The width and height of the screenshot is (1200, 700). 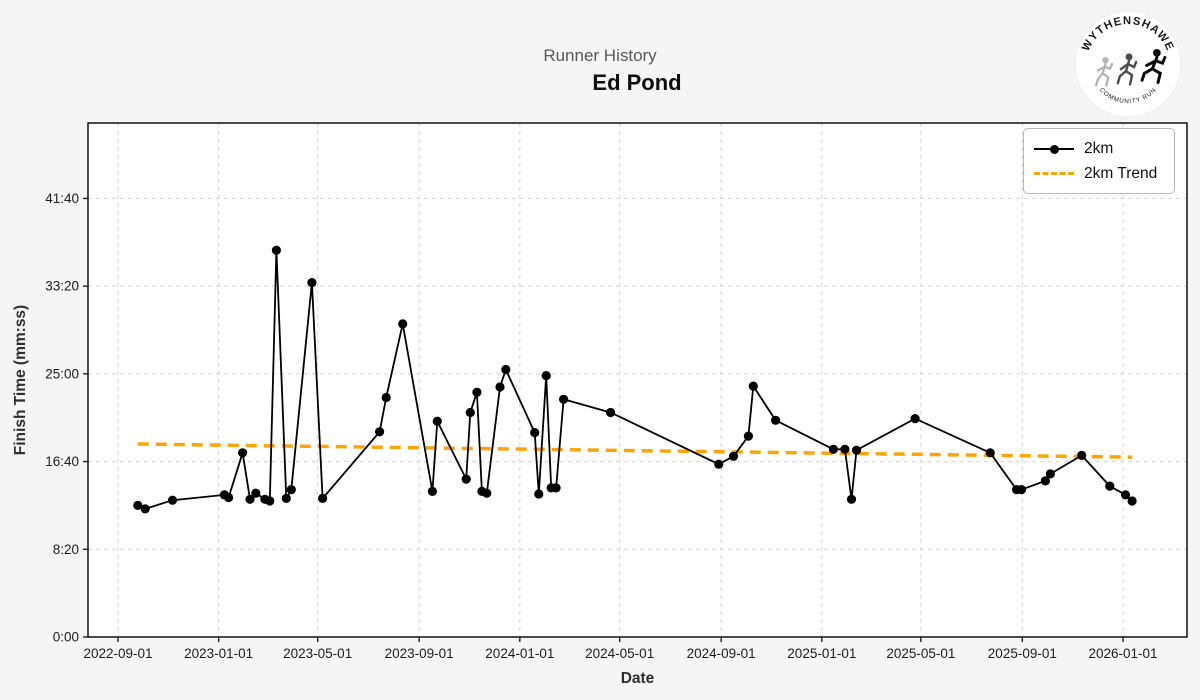 What do you see at coordinates (62, 461) in the screenshot?
I see `y-tick-label: 16:40` at bounding box center [62, 461].